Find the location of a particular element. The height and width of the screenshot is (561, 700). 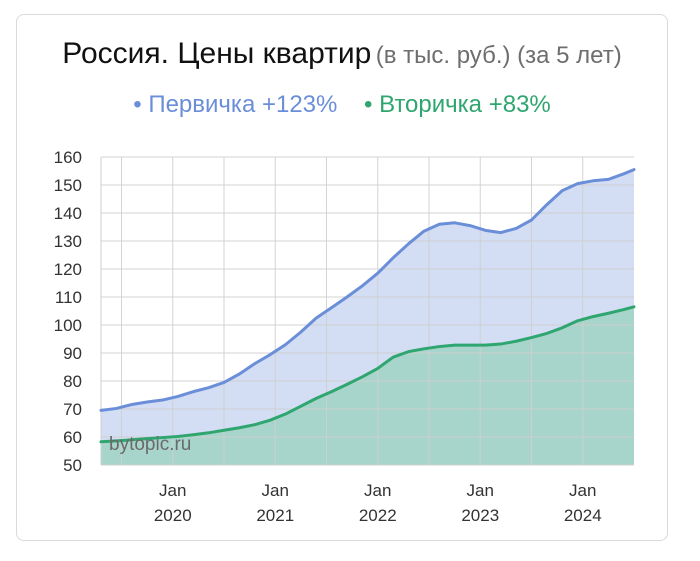

legend-item-primary: • Первичка +123% is located at coordinates (235, 104).